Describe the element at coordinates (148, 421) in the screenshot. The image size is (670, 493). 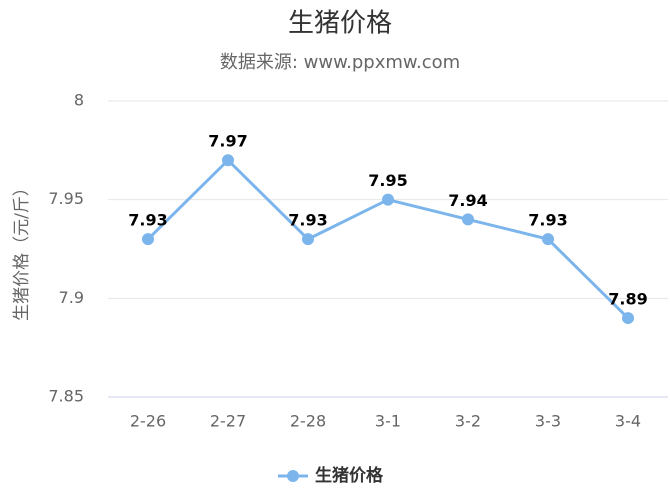
I see `x-tick-label: 2-26` at that location.